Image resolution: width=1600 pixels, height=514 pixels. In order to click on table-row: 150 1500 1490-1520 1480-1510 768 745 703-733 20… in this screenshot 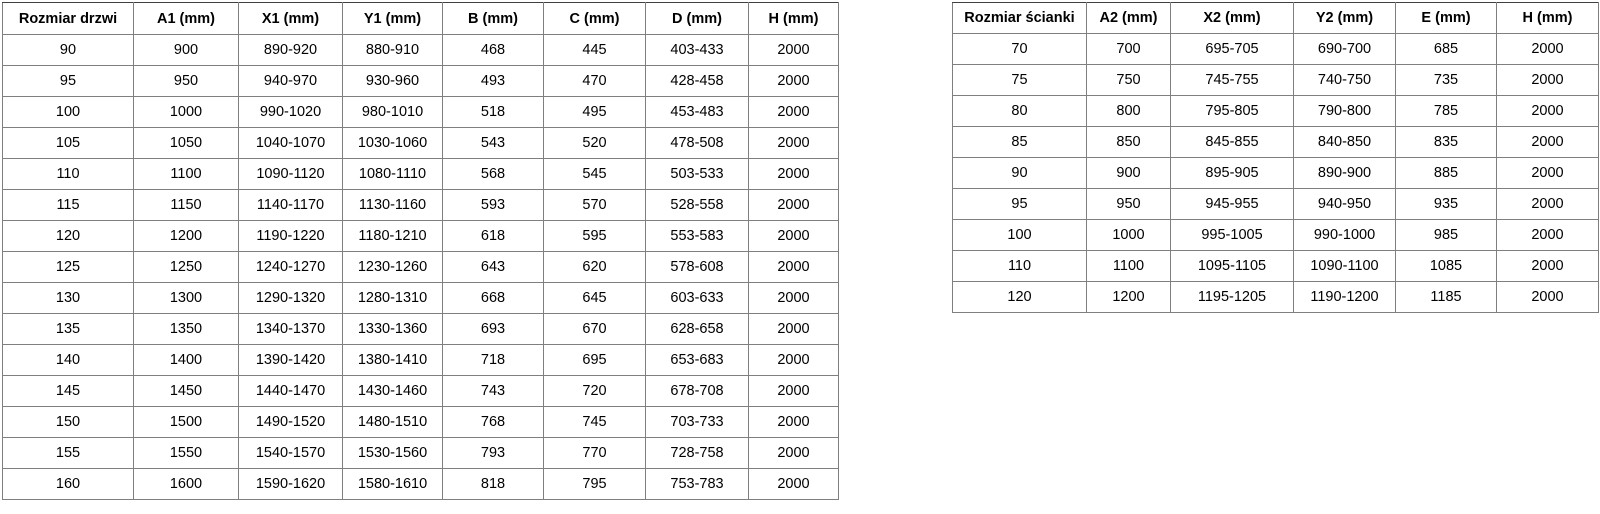, I will do `click(420, 422)`.